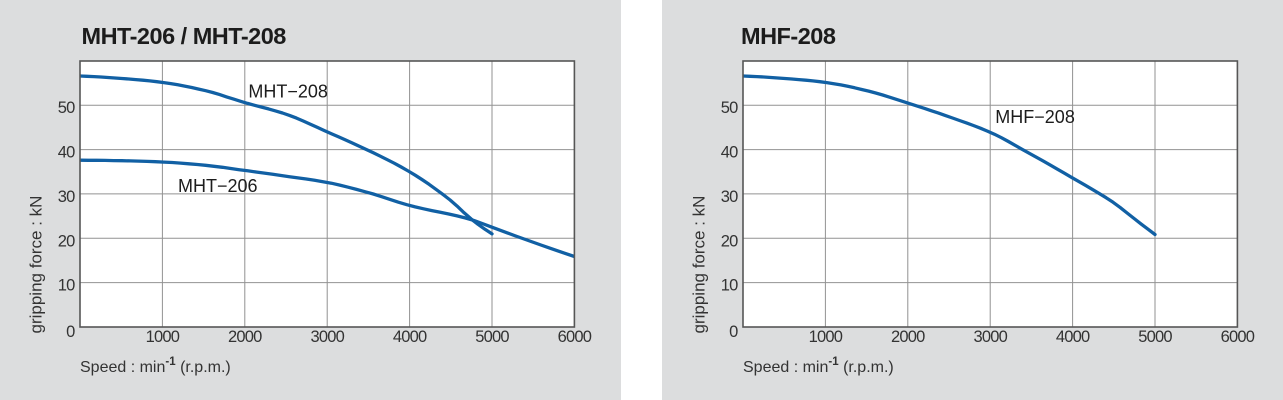 This screenshot has height=400, width=1283. What do you see at coordinates (184, 36) in the screenshot?
I see `svg-text: MHT-206 / MHT-208` at bounding box center [184, 36].